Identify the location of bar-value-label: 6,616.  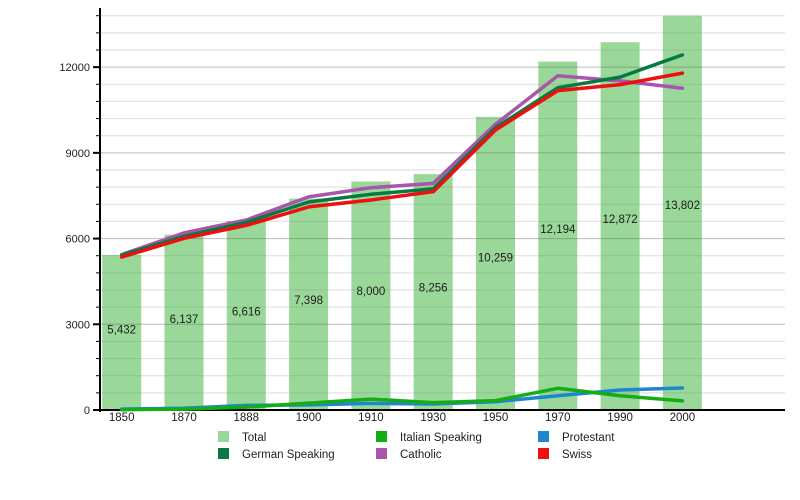
(246, 313).